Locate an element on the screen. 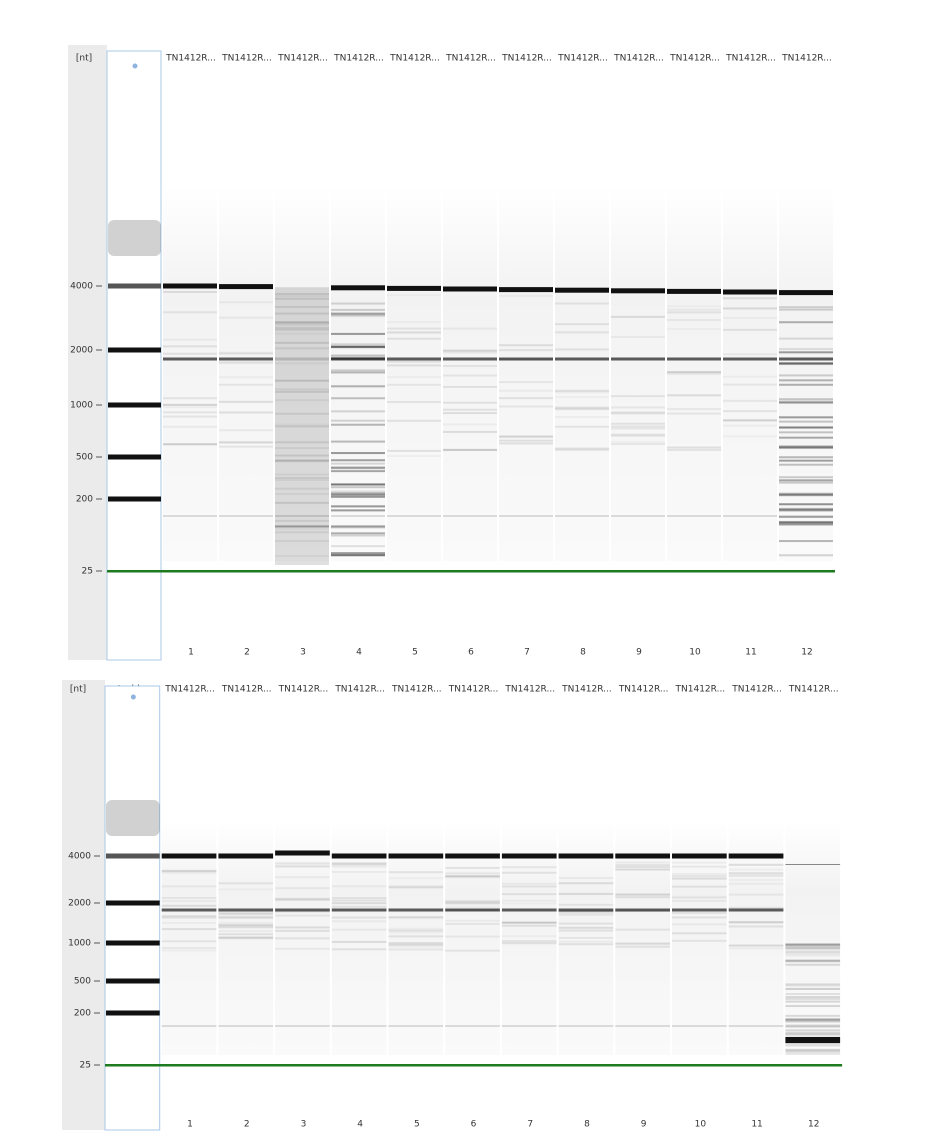  lane-label: 1 is located at coordinates (190, 1125).